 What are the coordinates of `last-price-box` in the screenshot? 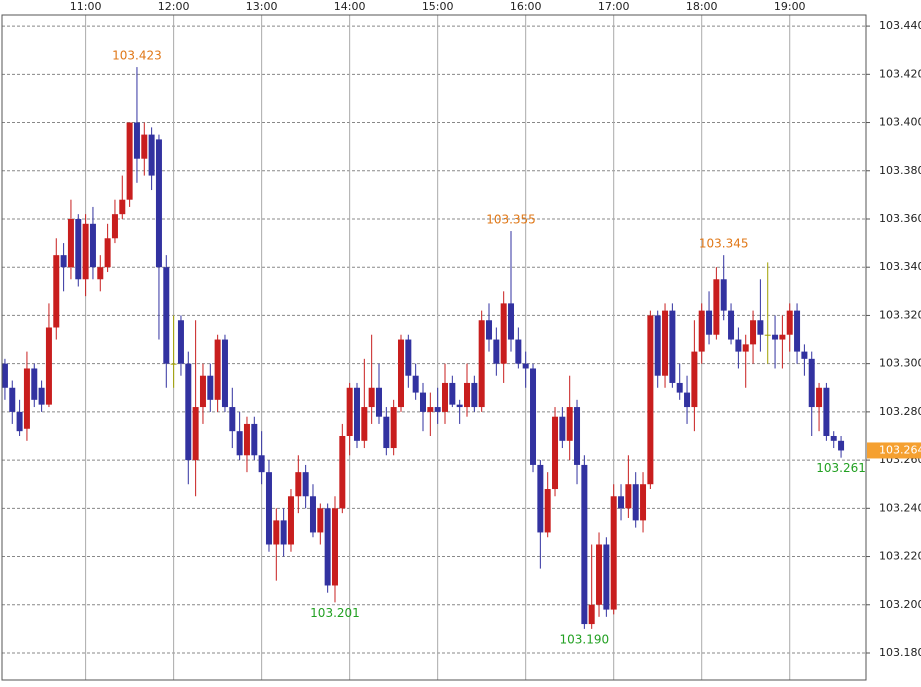 It's located at (894, 450).